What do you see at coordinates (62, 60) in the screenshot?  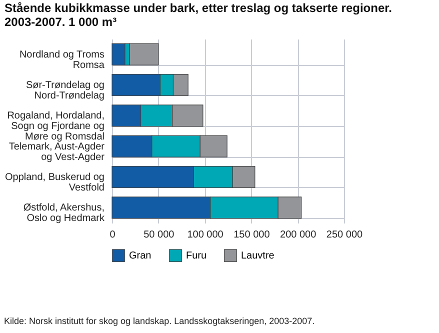 I see `y-tick-label: Nordland og Troms Romsa` at bounding box center [62, 60].